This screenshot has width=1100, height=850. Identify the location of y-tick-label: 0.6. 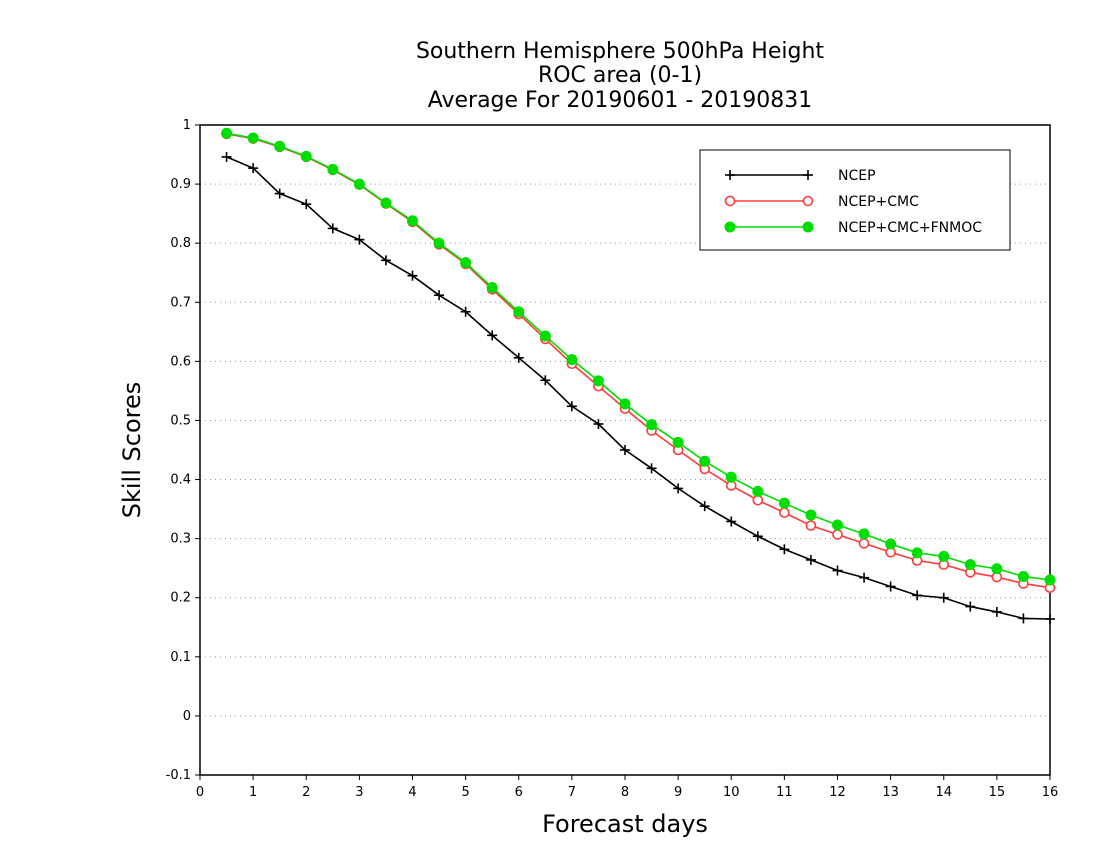
(180, 361).